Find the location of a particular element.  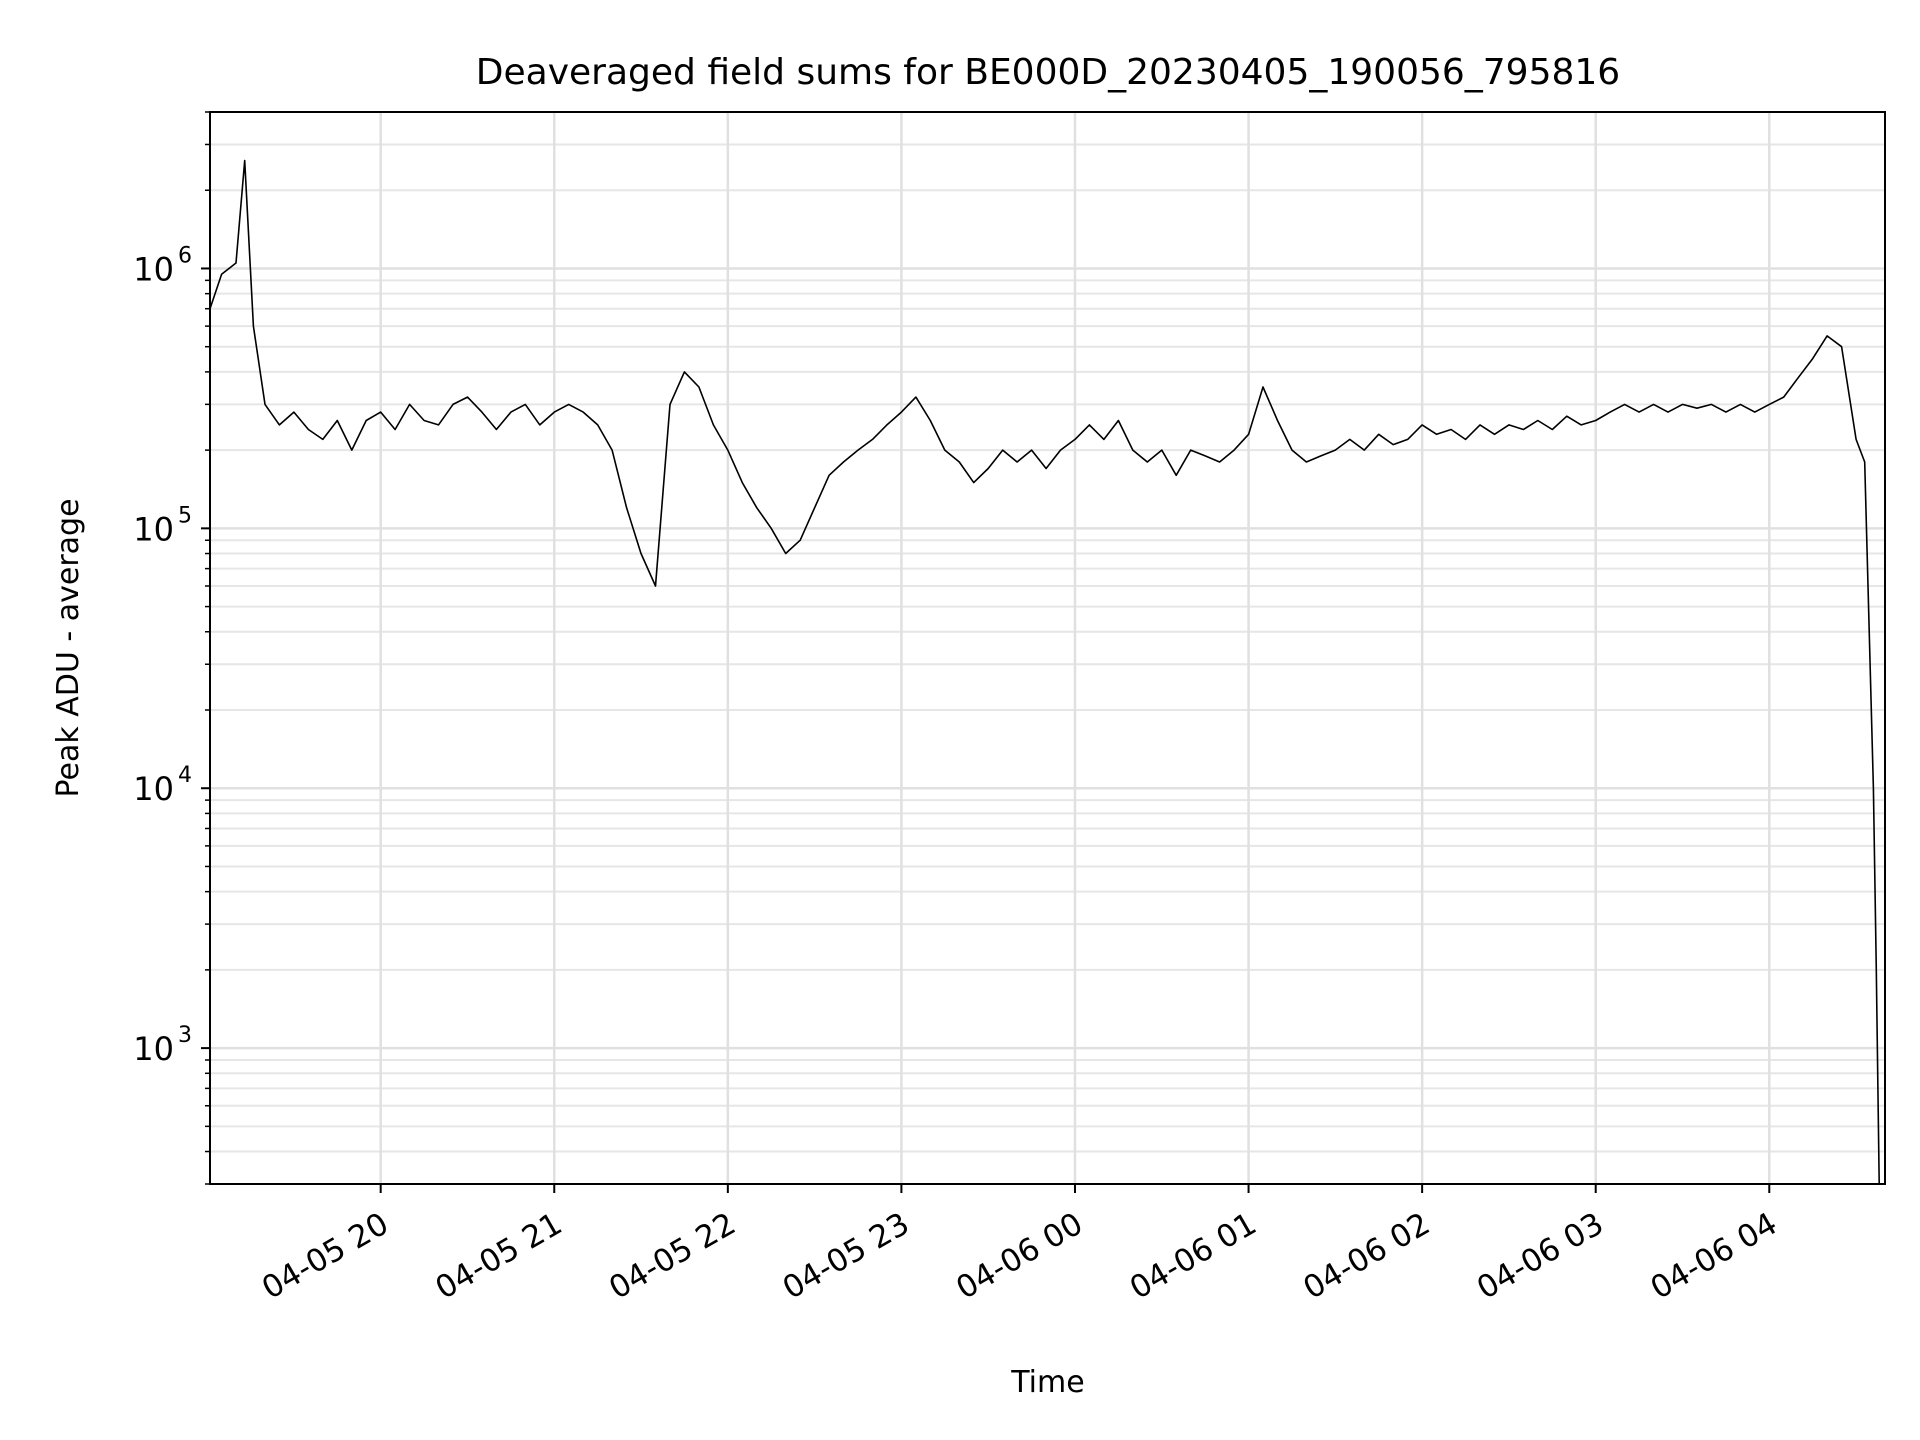

x-axis-label: Time is located at coordinates (1047, 1382).